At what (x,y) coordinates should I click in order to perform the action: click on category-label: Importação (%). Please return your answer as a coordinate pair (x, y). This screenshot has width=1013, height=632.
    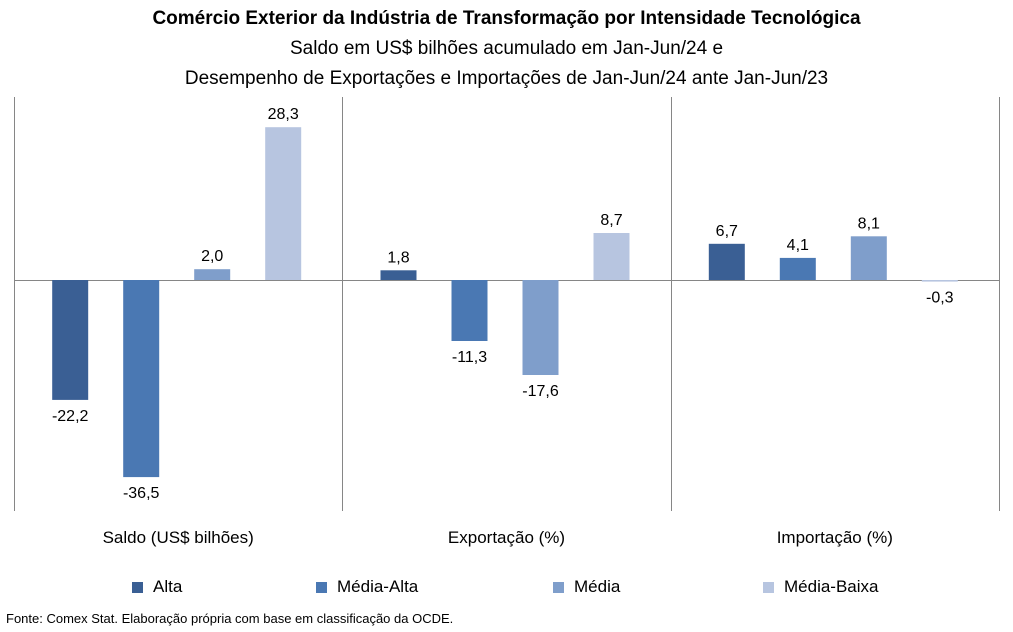
    Looking at the image, I should click on (835, 537).